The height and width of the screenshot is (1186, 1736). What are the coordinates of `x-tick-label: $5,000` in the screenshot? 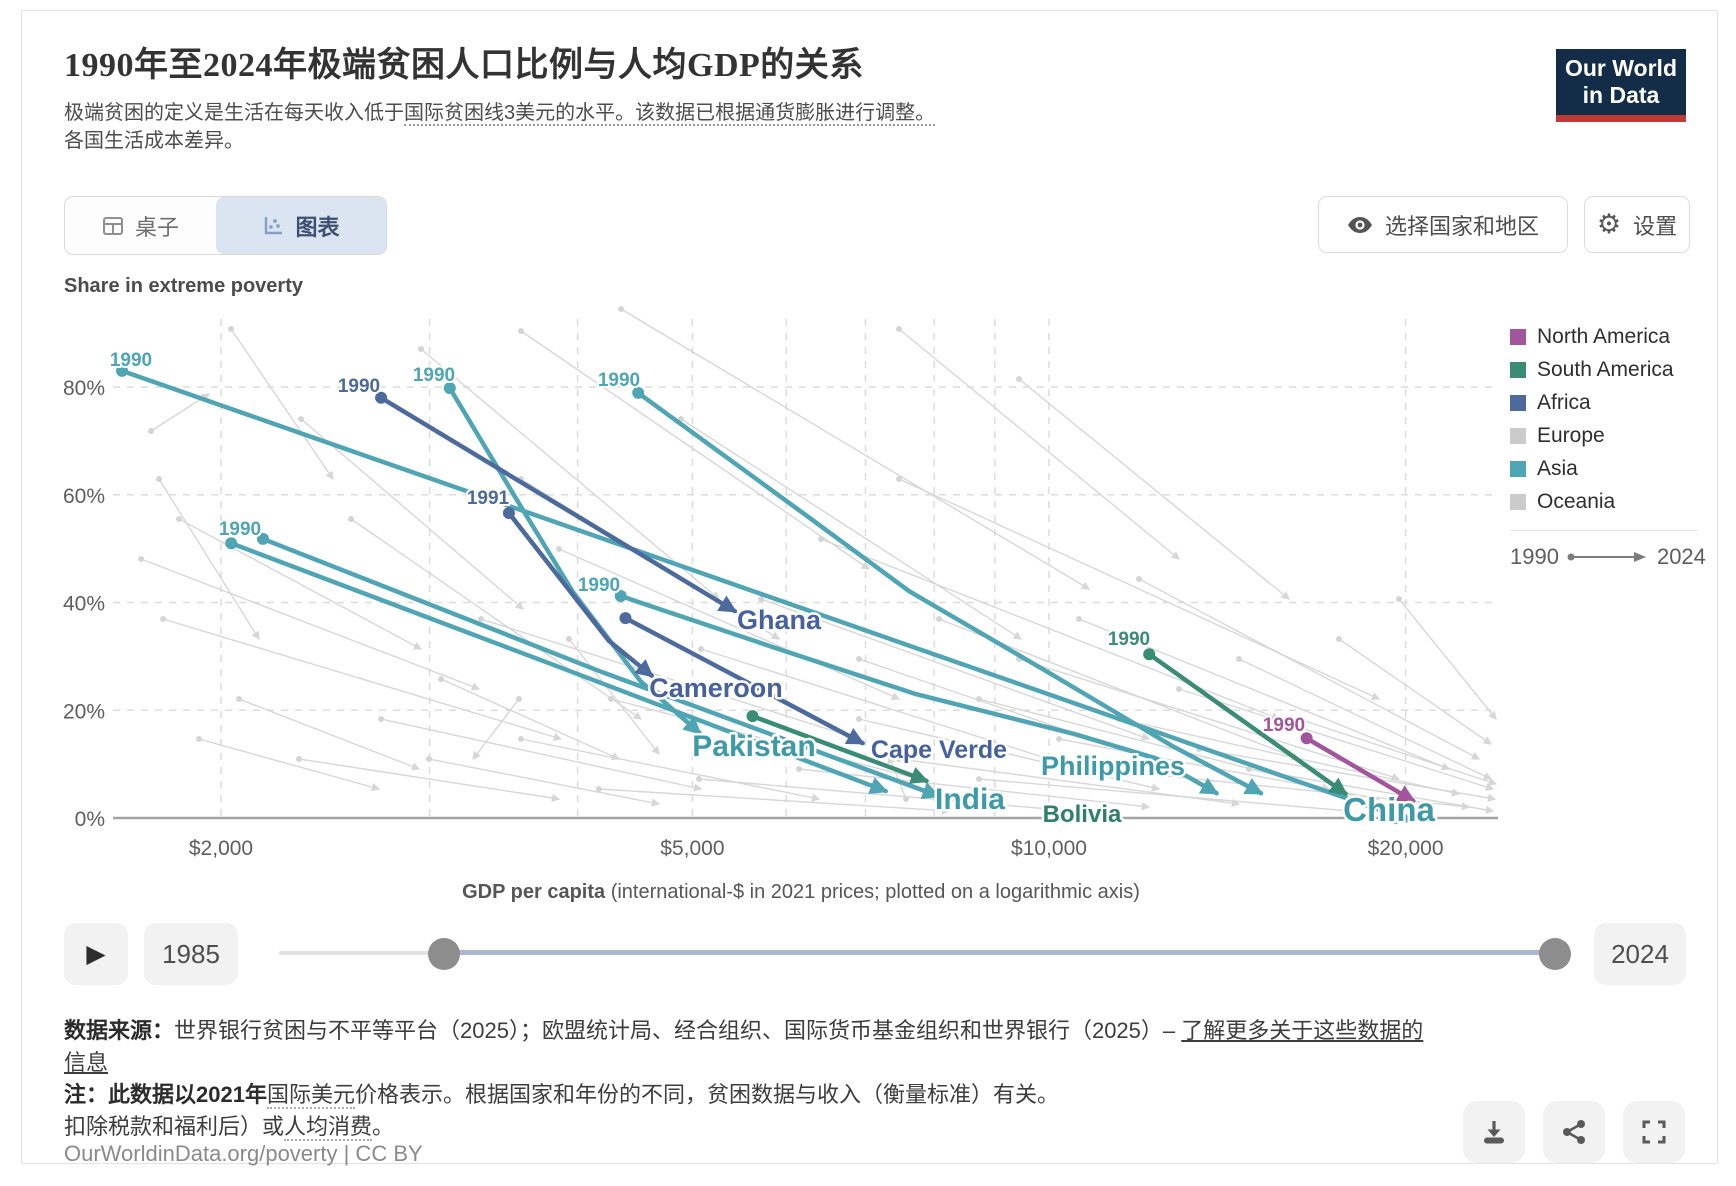 It's located at (692, 848).